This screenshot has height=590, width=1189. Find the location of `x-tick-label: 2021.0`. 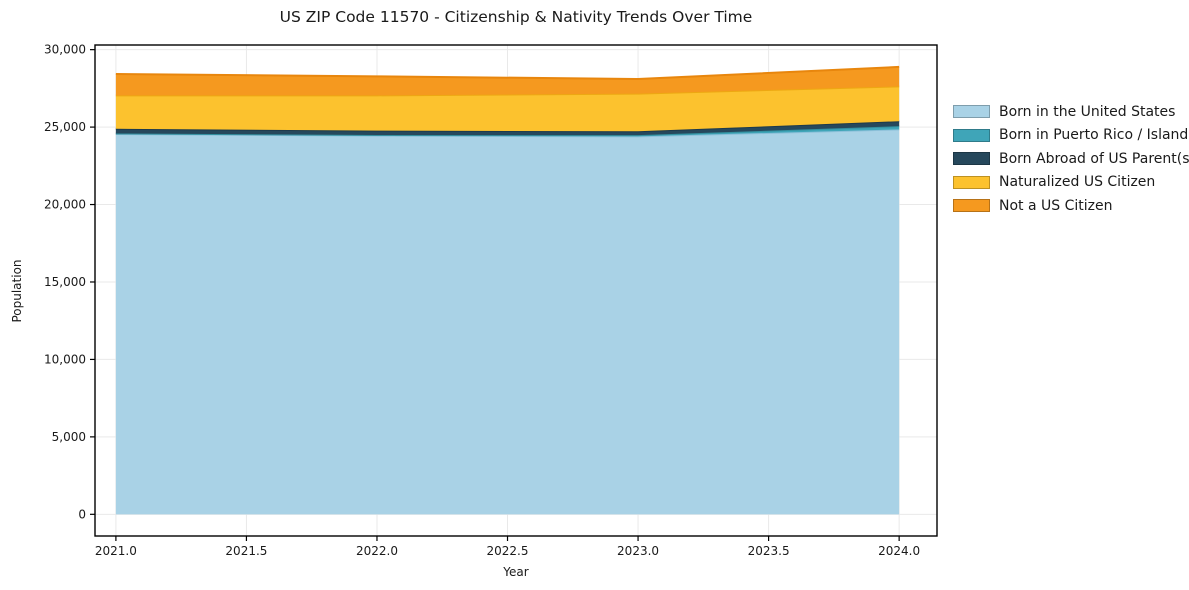

x-tick-label: 2021.0 is located at coordinates (116, 551).